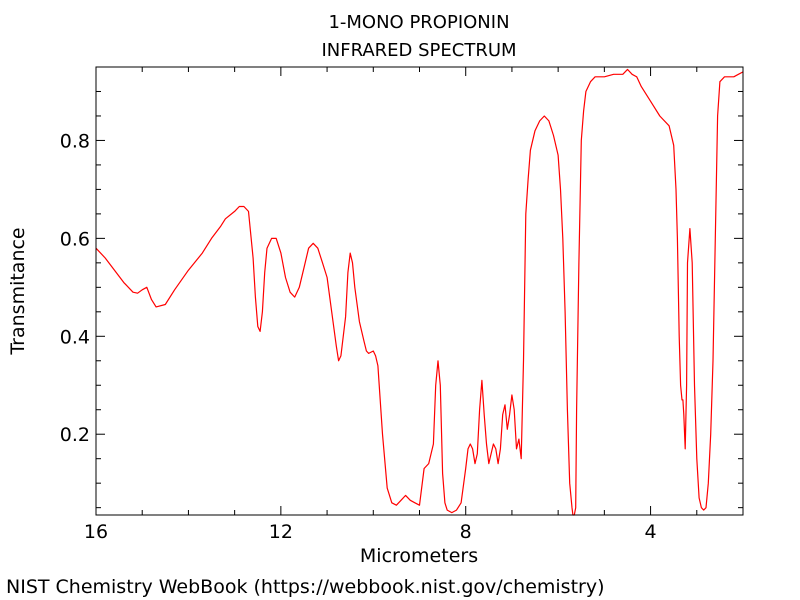 The image size is (800, 600). What do you see at coordinates (418, 50) in the screenshot?
I see `chart-subtitle: INFRARED SPECTRUM` at bounding box center [418, 50].